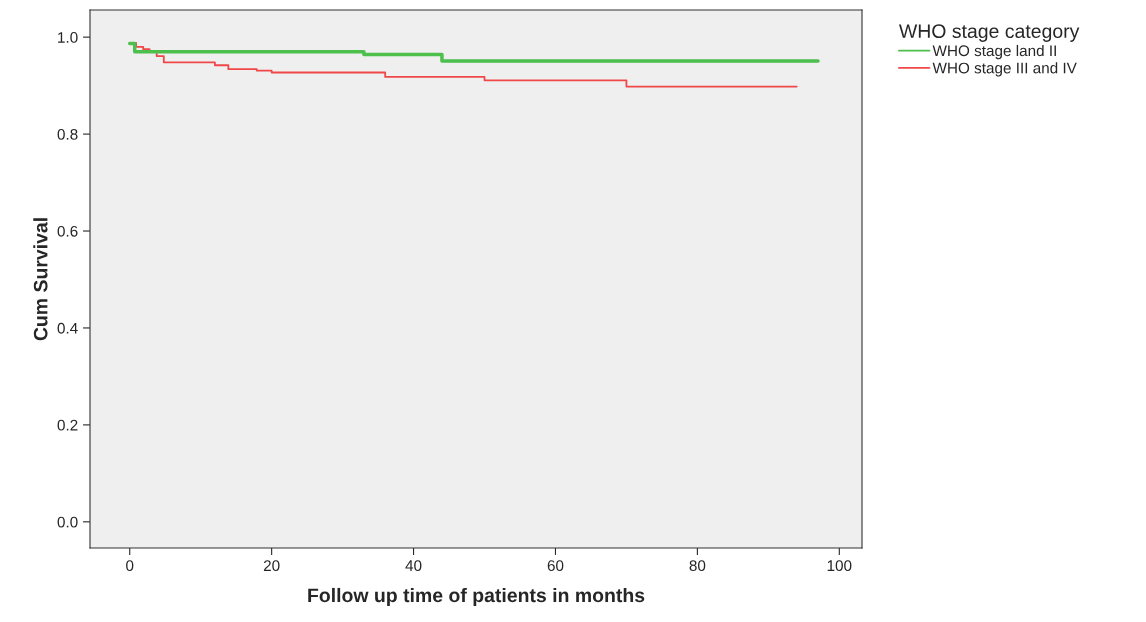 The height and width of the screenshot is (622, 1146). I want to click on y-tick-label: 1.0, so click(68, 37).